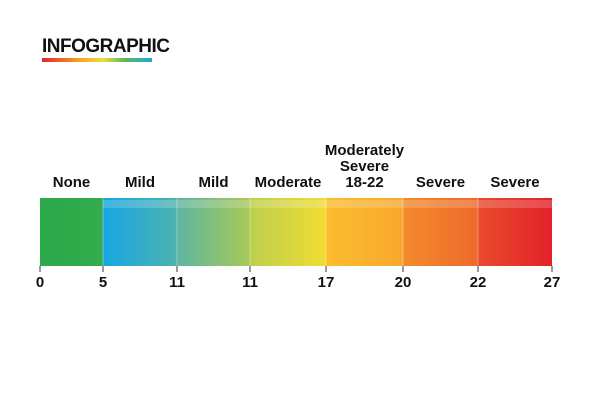 The height and width of the screenshot is (420, 600). What do you see at coordinates (364, 182) in the screenshot?
I see `segment-label: 18-22` at bounding box center [364, 182].